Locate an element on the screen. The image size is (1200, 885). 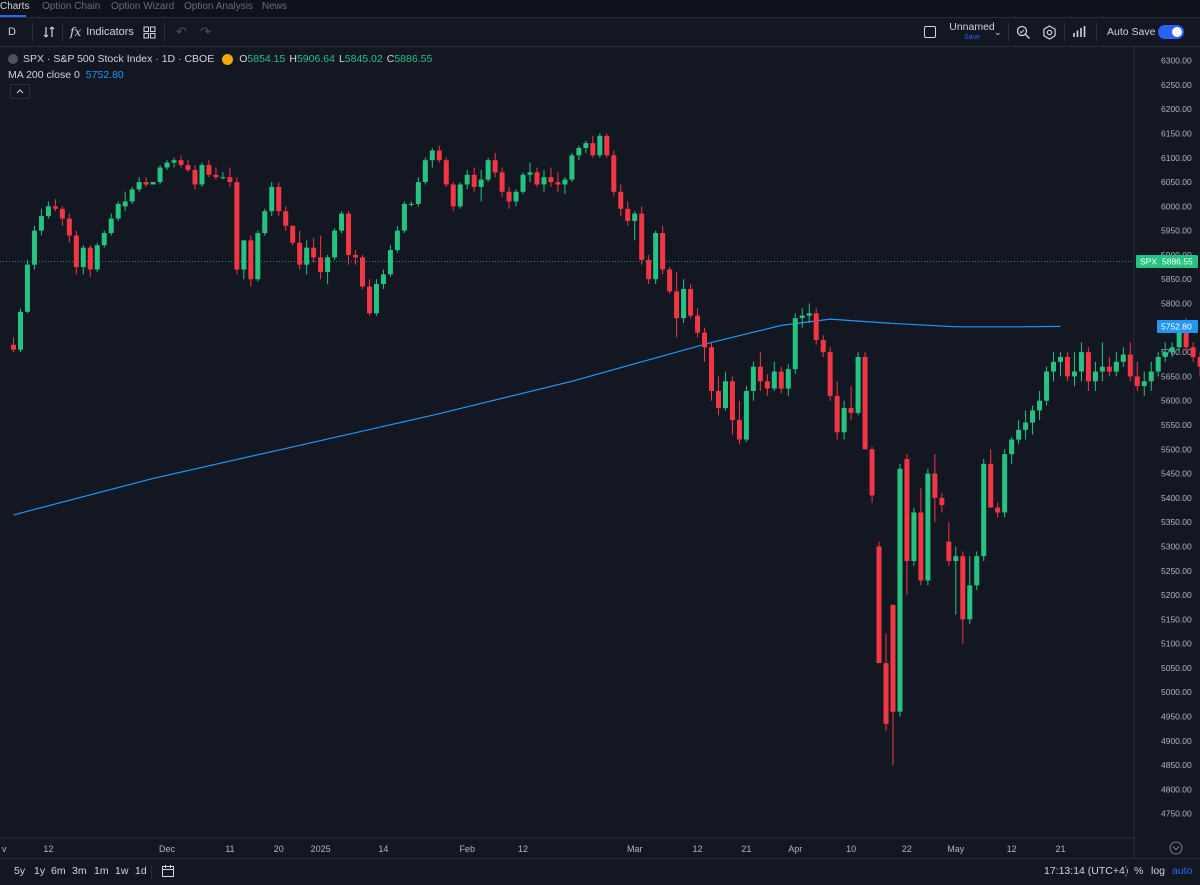
market-closed-icon is located at coordinates (228, 59).